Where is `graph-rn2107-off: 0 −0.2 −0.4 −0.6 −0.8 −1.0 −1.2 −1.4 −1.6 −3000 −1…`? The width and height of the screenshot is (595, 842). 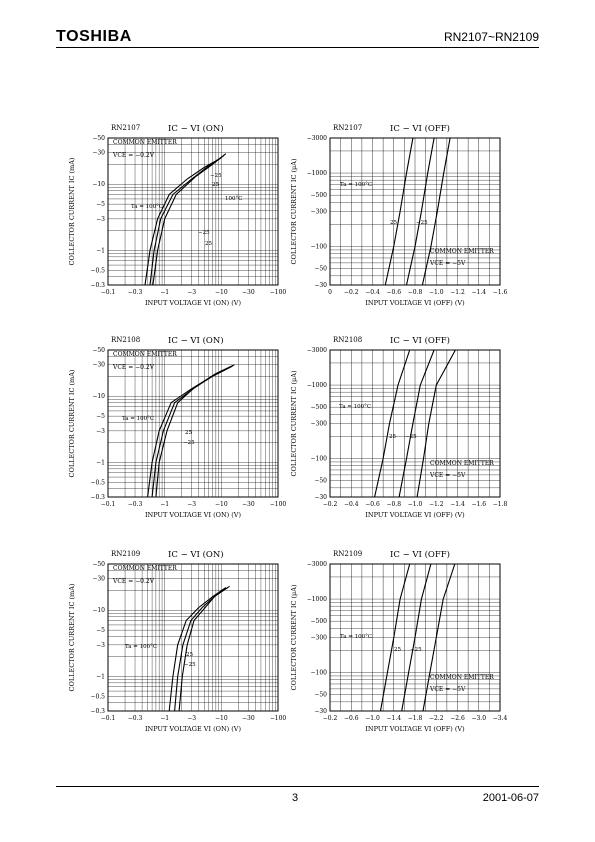
graph-rn2107-off: 0 −0.2 −0.4 −0.6 −0.8 −1.0 −1.2 −1.4 −1.6 −3000 −1… is located at coordinates (399, 215).